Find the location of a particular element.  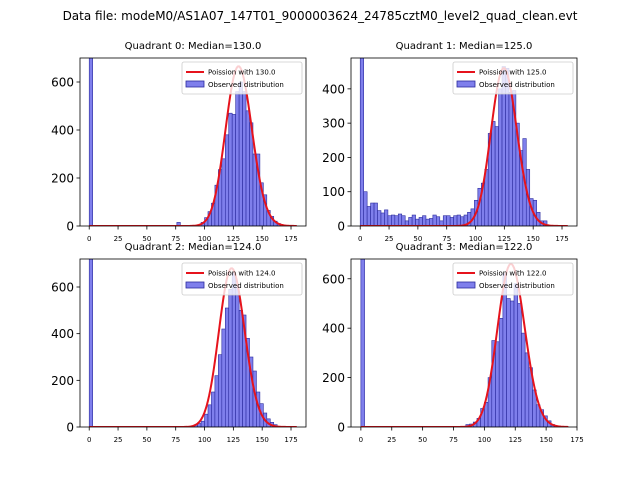

subplot-title: Quadrant 2: Median=124.0 is located at coordinates (193, 247).